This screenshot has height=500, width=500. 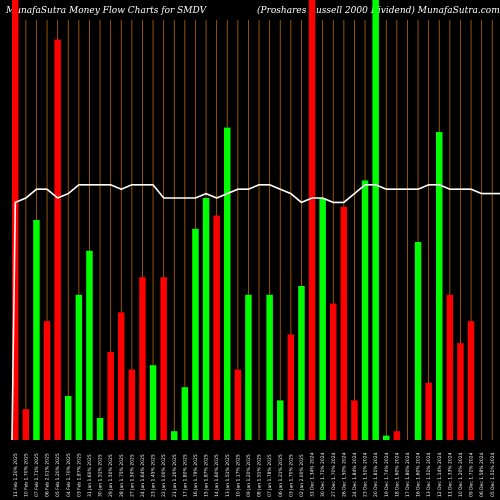 I want to click on x-tick-label: 16 Dec 1.60% 2024, so click(x=419, y=474).